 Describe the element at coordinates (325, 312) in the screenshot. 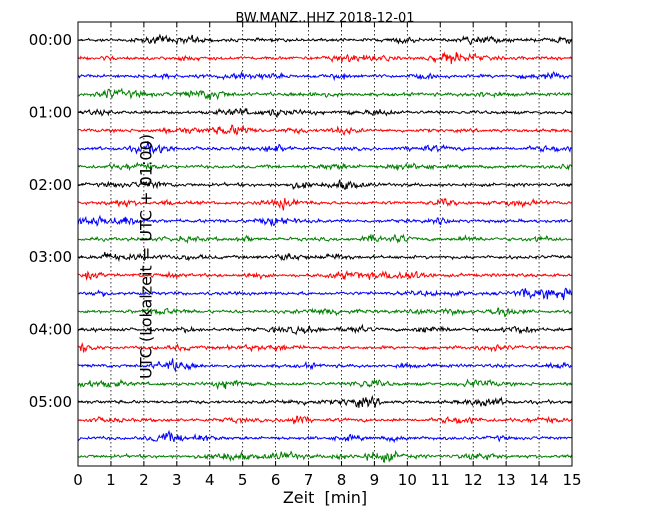

I see `trace-03:45` at that location.